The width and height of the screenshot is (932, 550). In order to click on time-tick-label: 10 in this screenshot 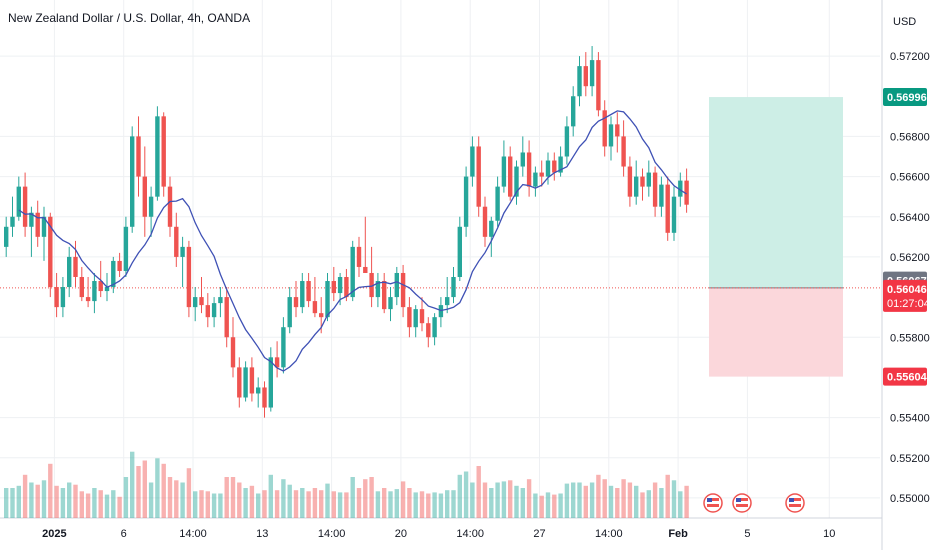, I will do `click(829, 534)`.